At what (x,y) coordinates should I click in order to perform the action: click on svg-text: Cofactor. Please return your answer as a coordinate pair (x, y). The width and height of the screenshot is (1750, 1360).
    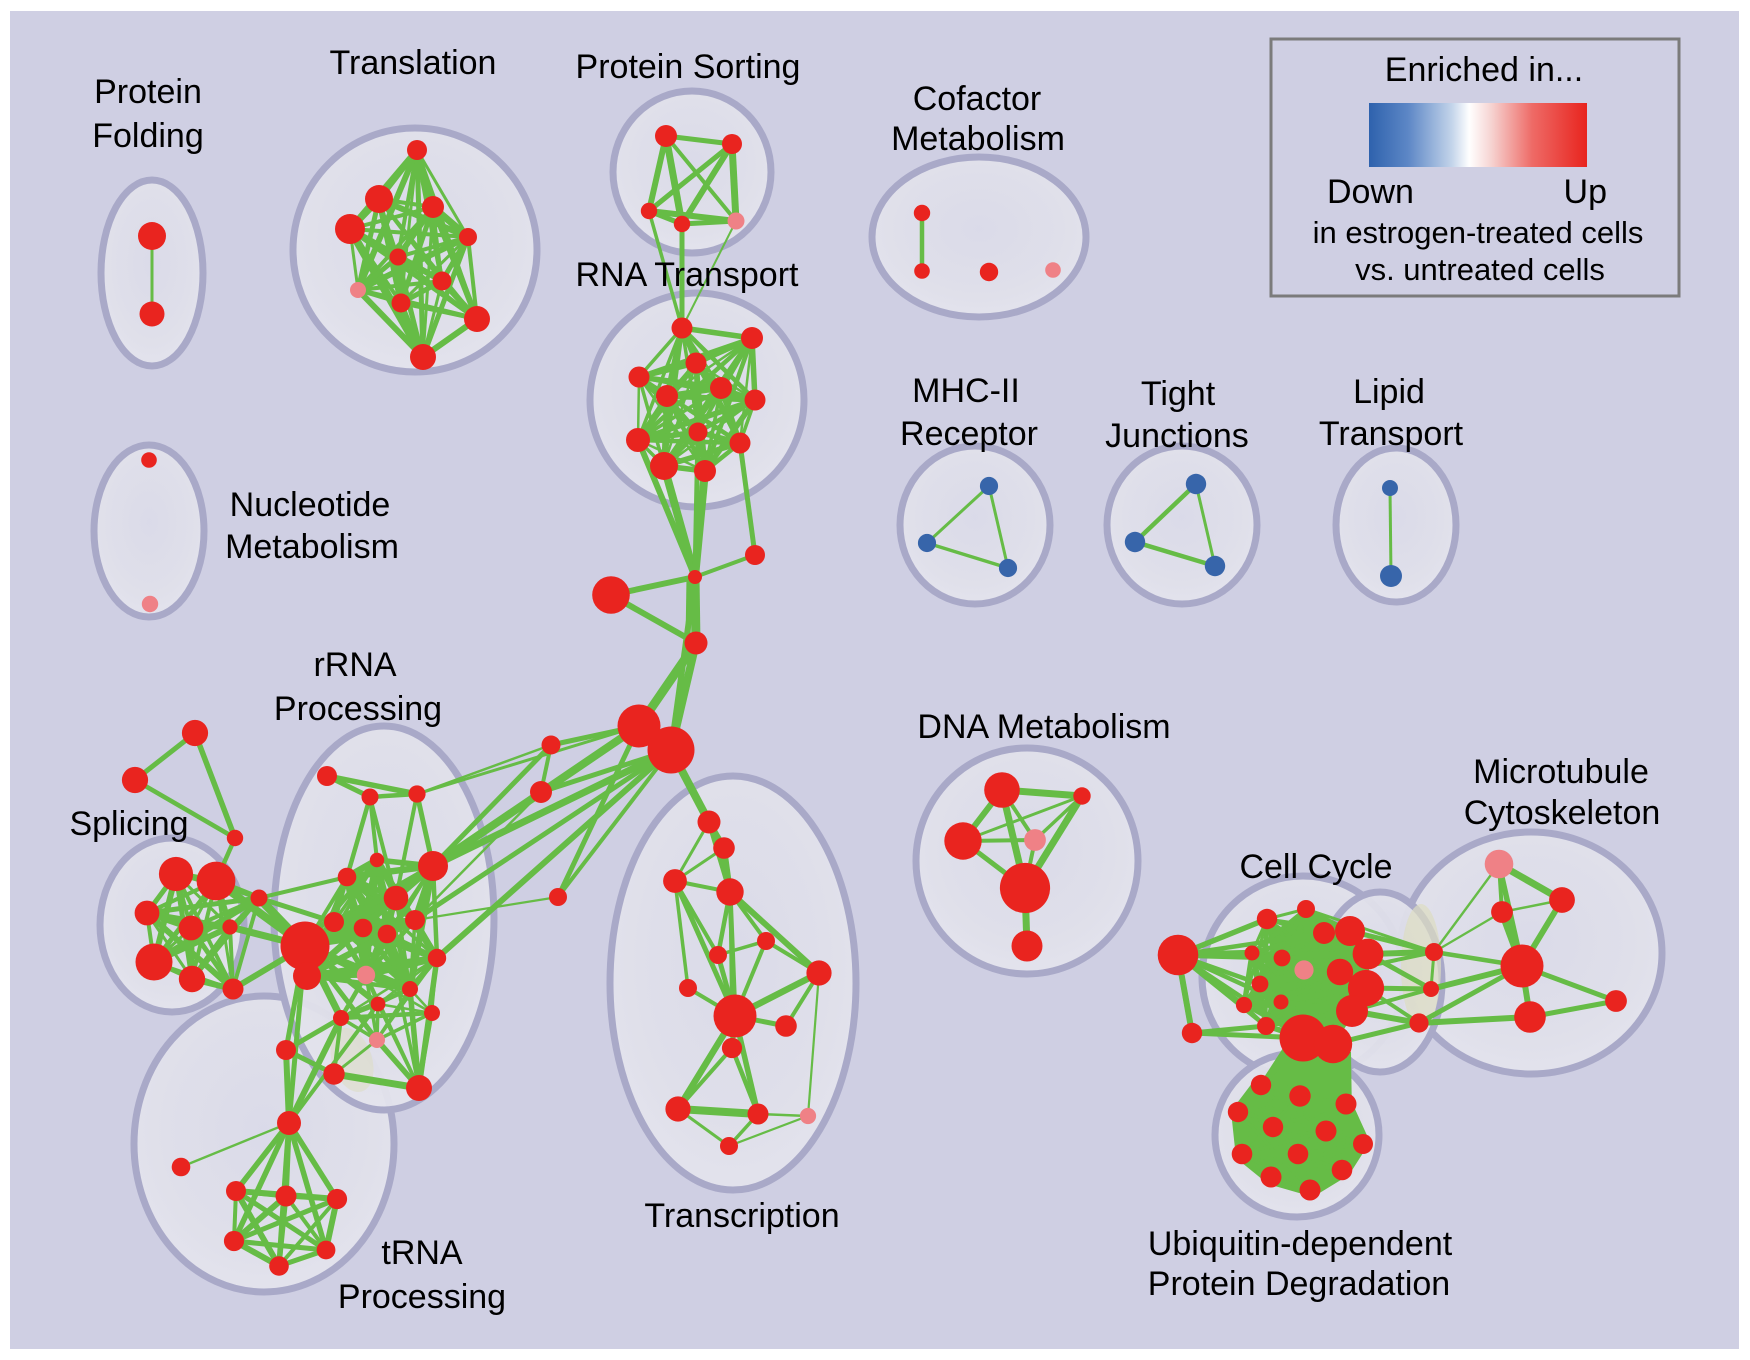
    Looking at the image, I should click on (977, 99).